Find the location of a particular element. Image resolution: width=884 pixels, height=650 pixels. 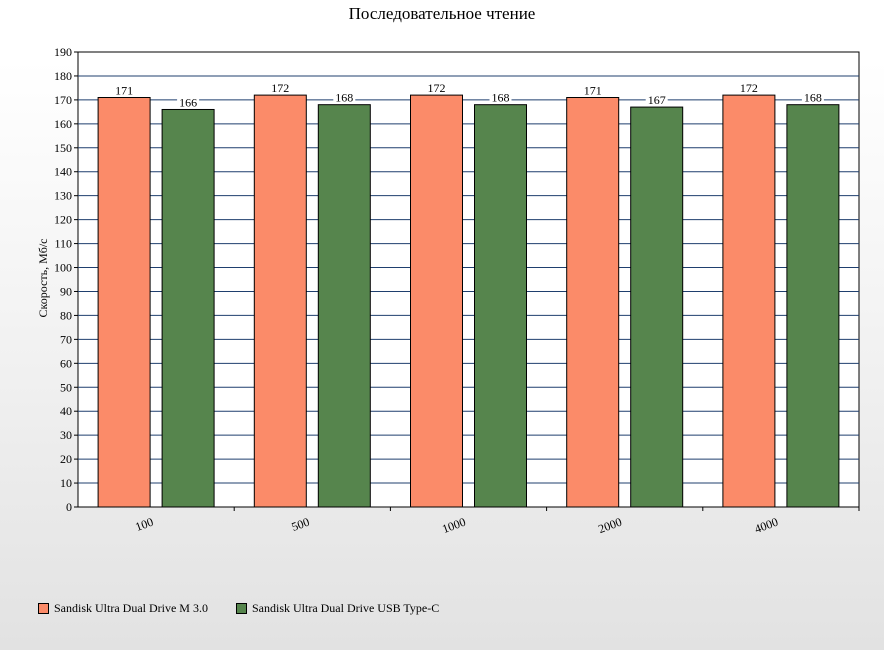

y-tick-label: 100 is located at coordinates (63, 268).